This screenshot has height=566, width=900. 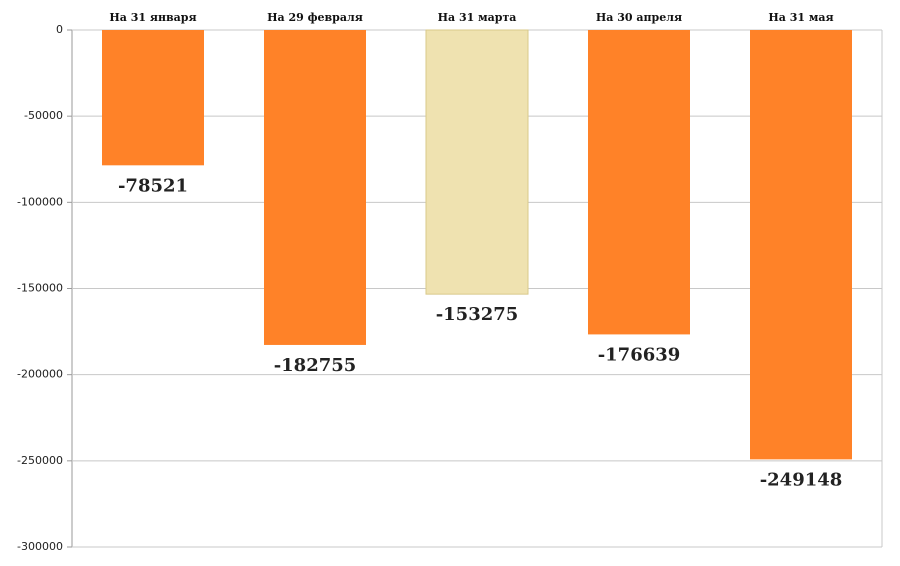 I want to click on data-label: -78521, so click(x=153, y=185).